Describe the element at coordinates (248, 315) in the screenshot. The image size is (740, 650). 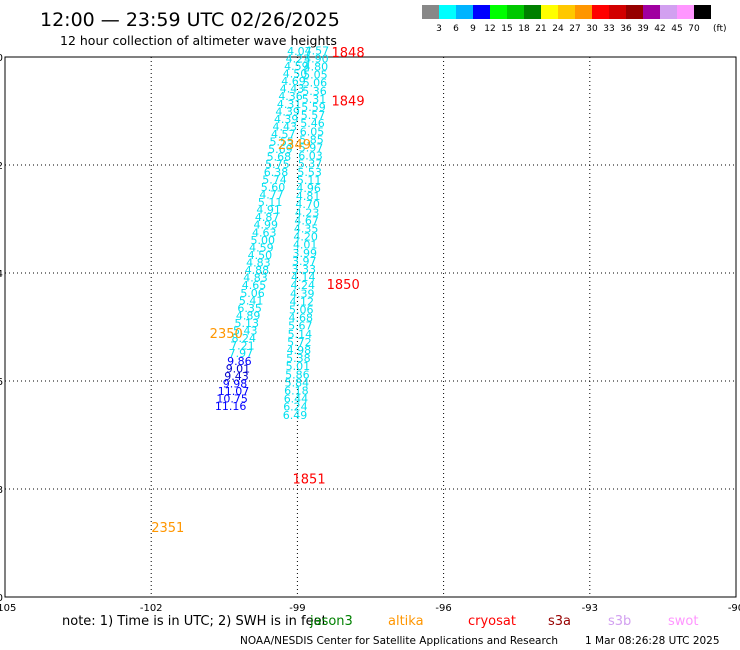
I see `wave-height-point: 4.89` at that location.